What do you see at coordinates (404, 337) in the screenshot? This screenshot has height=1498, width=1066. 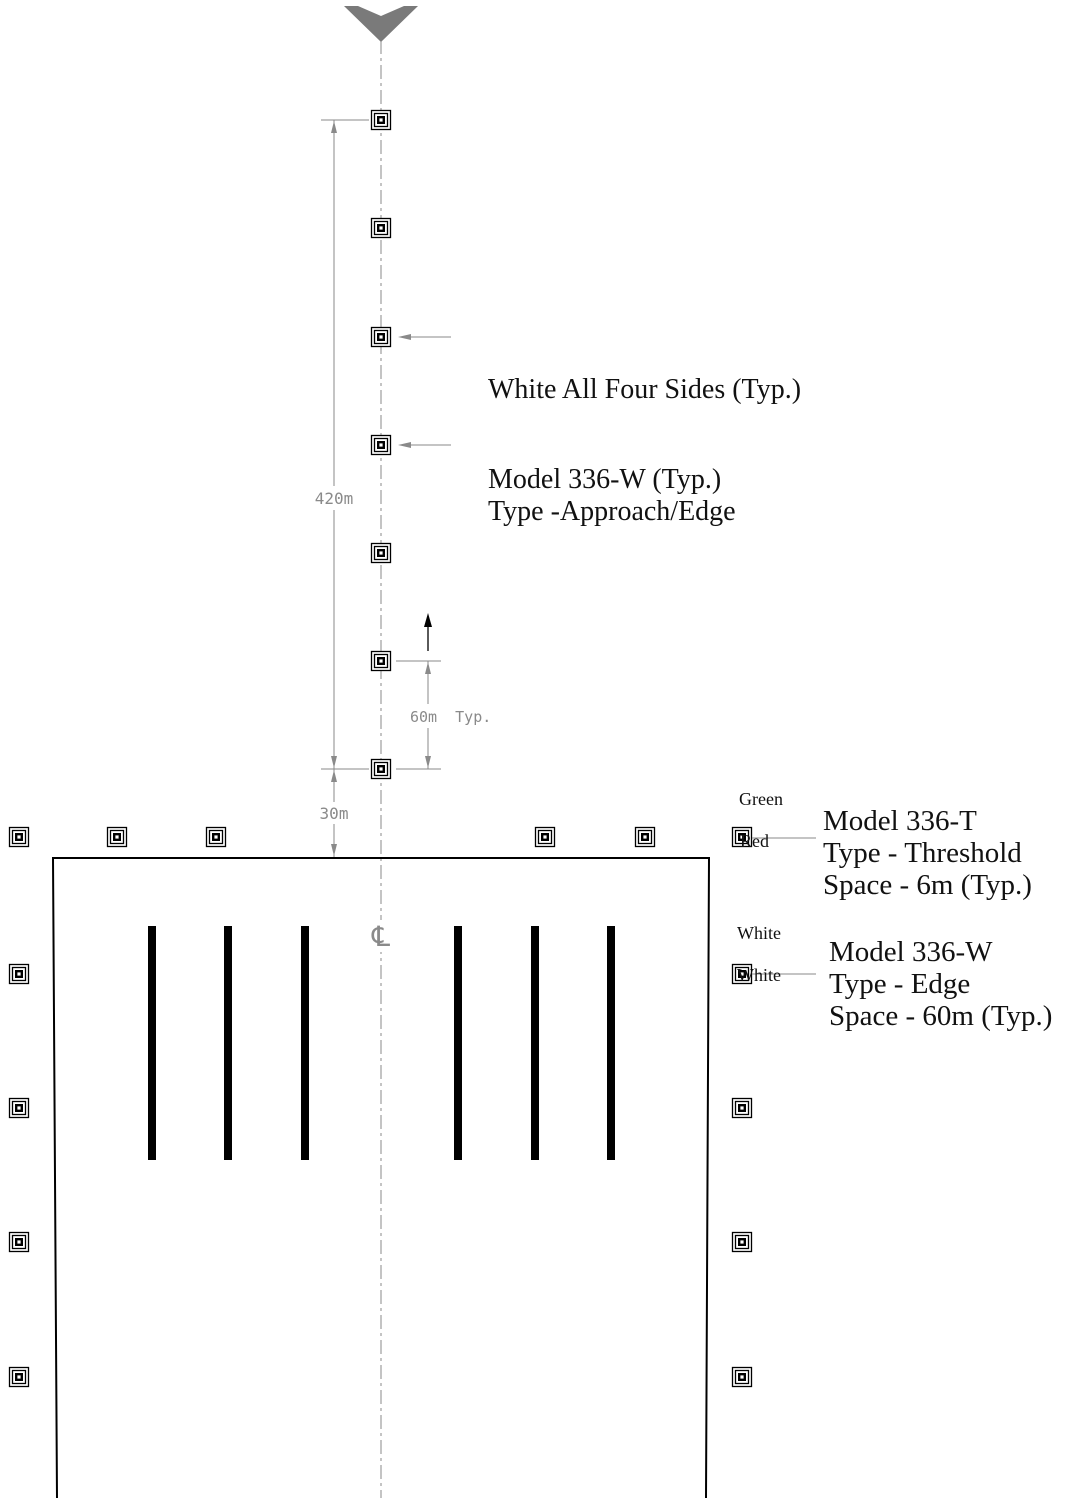 I see `leader-approach-sides-arrow` at bounding box center [404, 337].